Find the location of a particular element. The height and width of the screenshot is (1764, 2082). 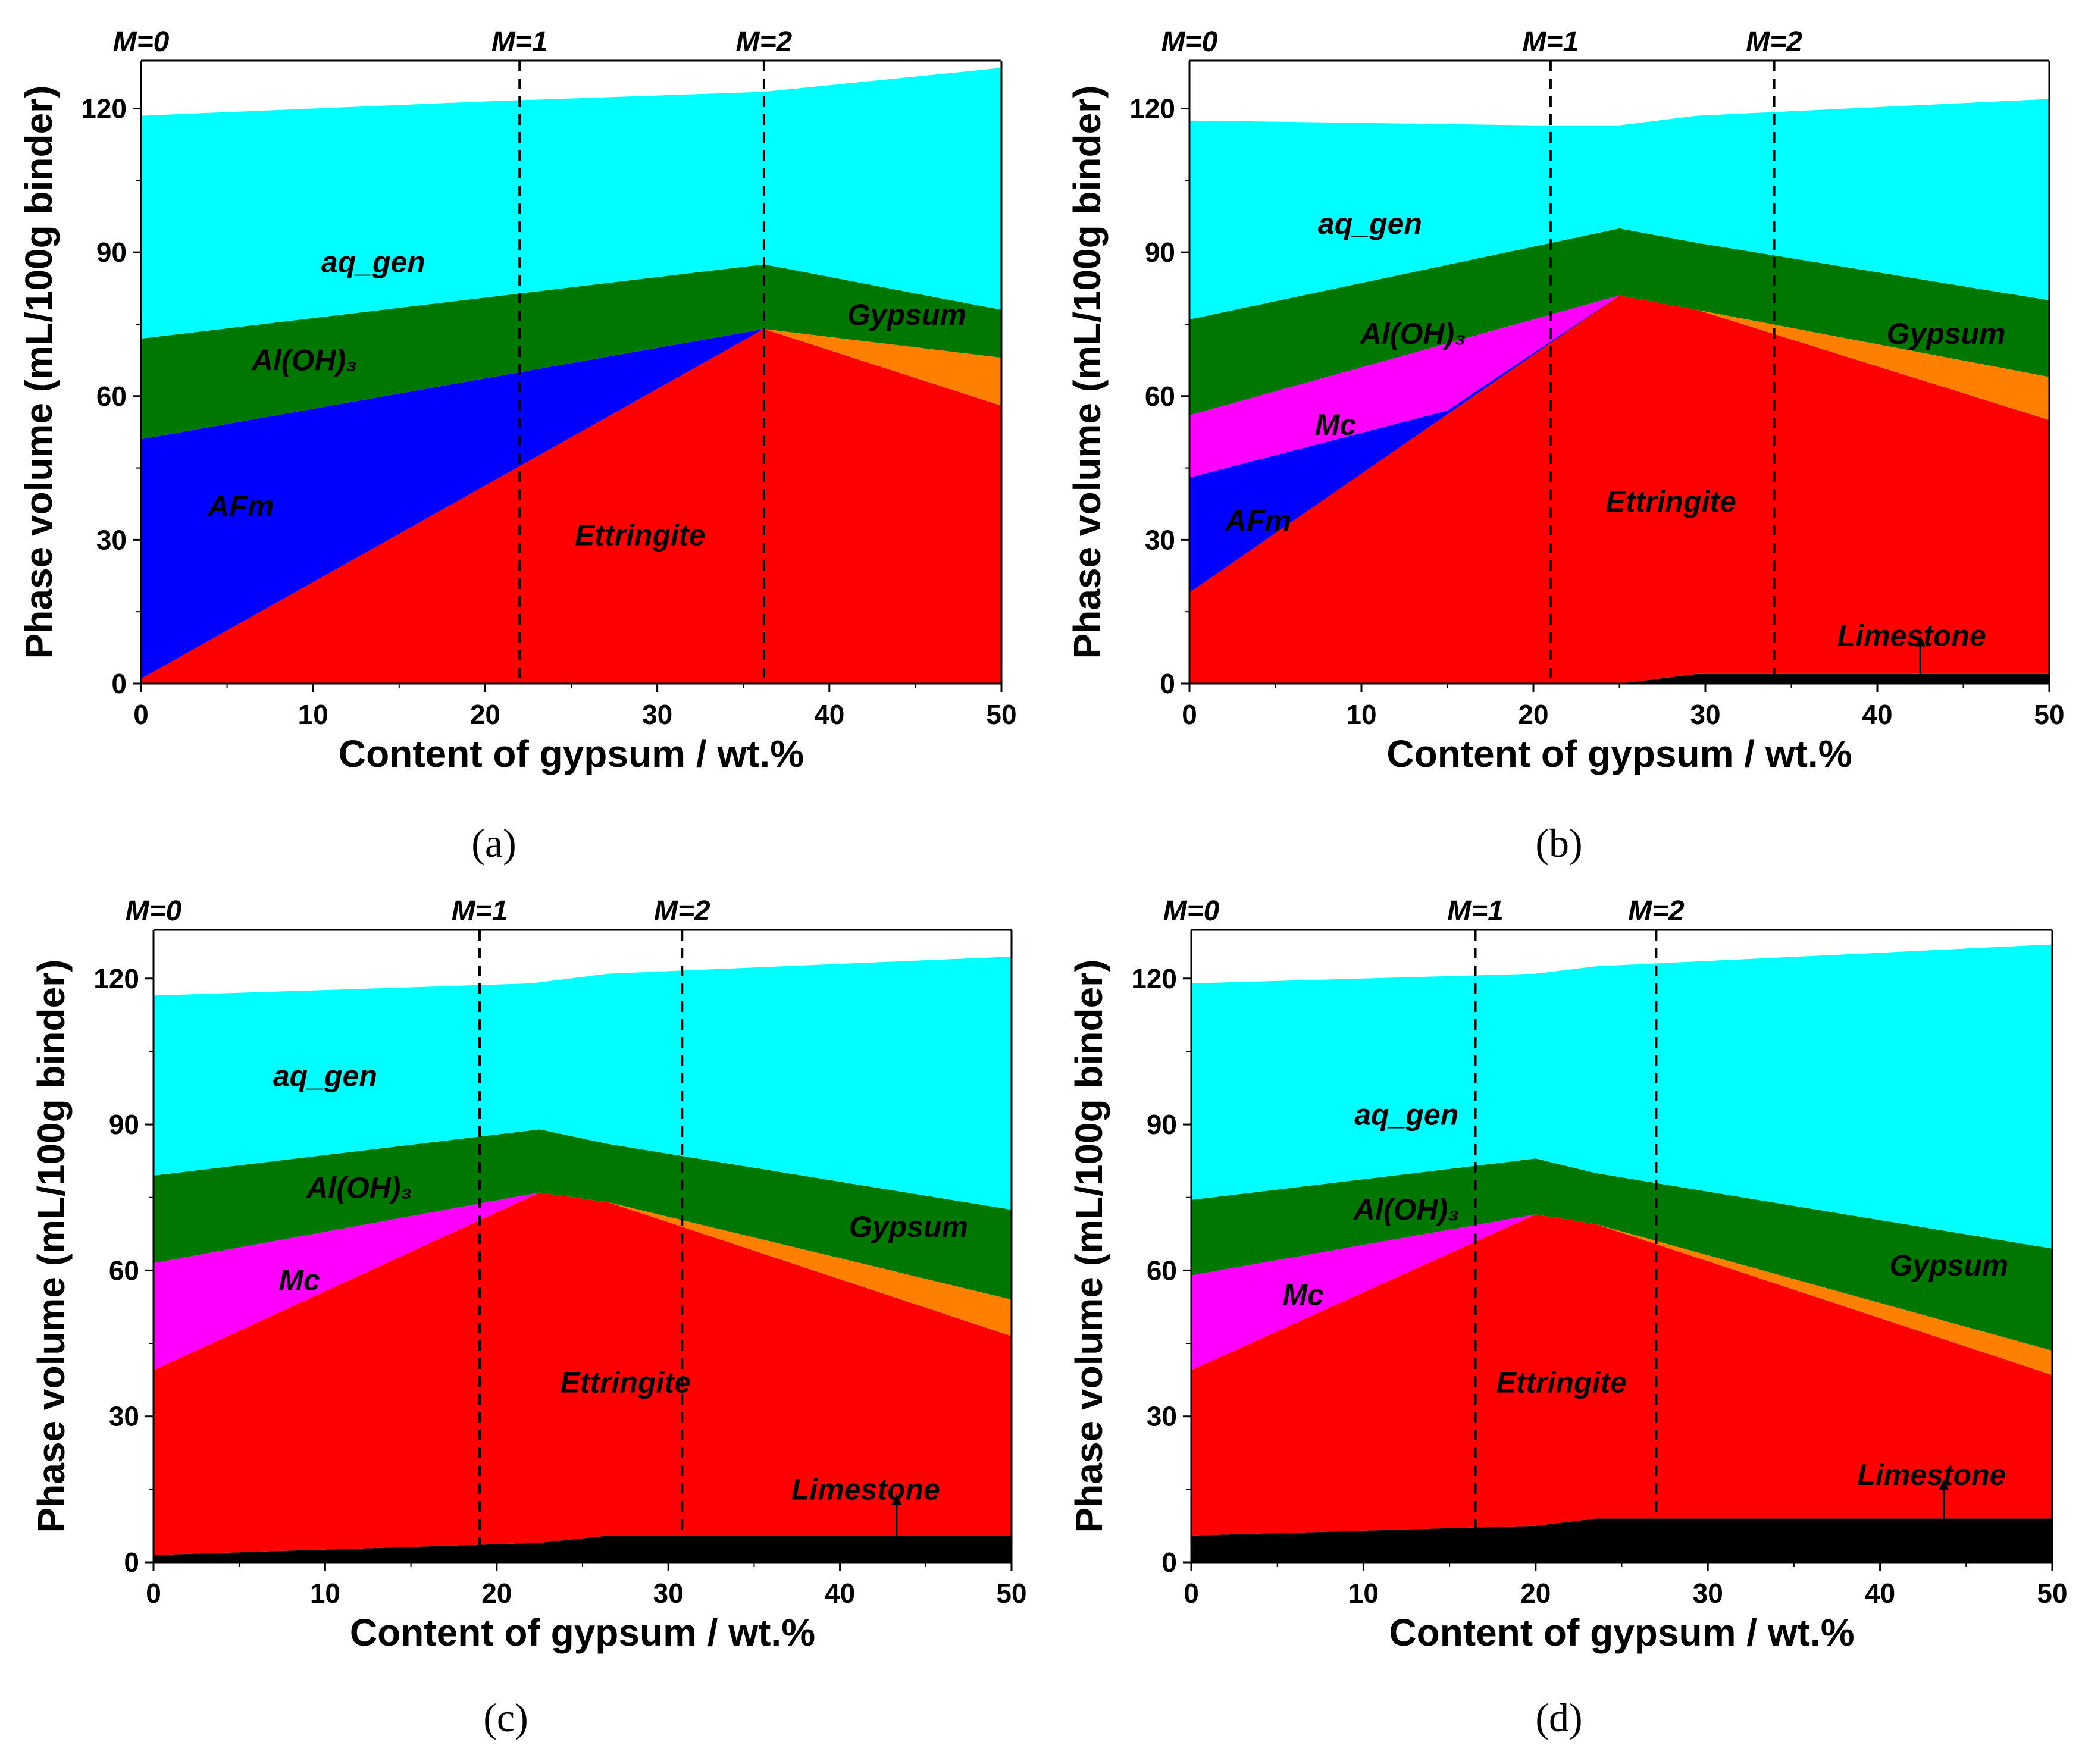

panel-caption: (b) is located at coordinates (1559, 843).